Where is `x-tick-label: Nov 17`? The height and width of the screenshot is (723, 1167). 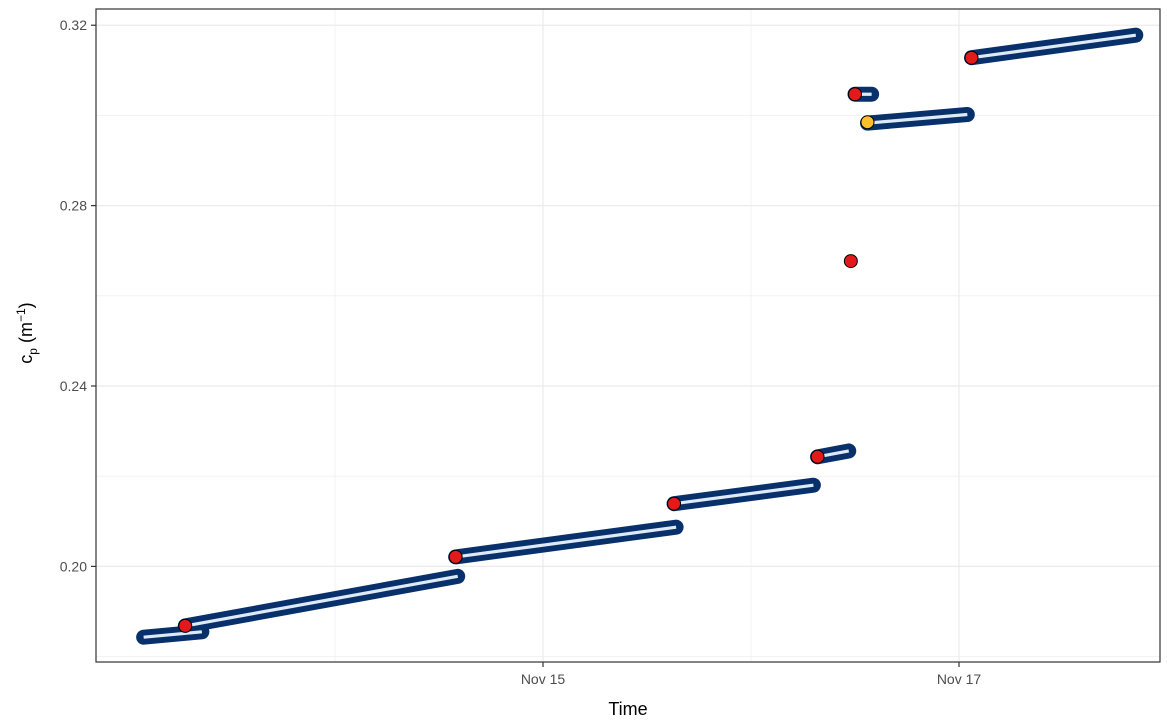
x-tick-label: Nov 17 is located at coordinates (959, 679).